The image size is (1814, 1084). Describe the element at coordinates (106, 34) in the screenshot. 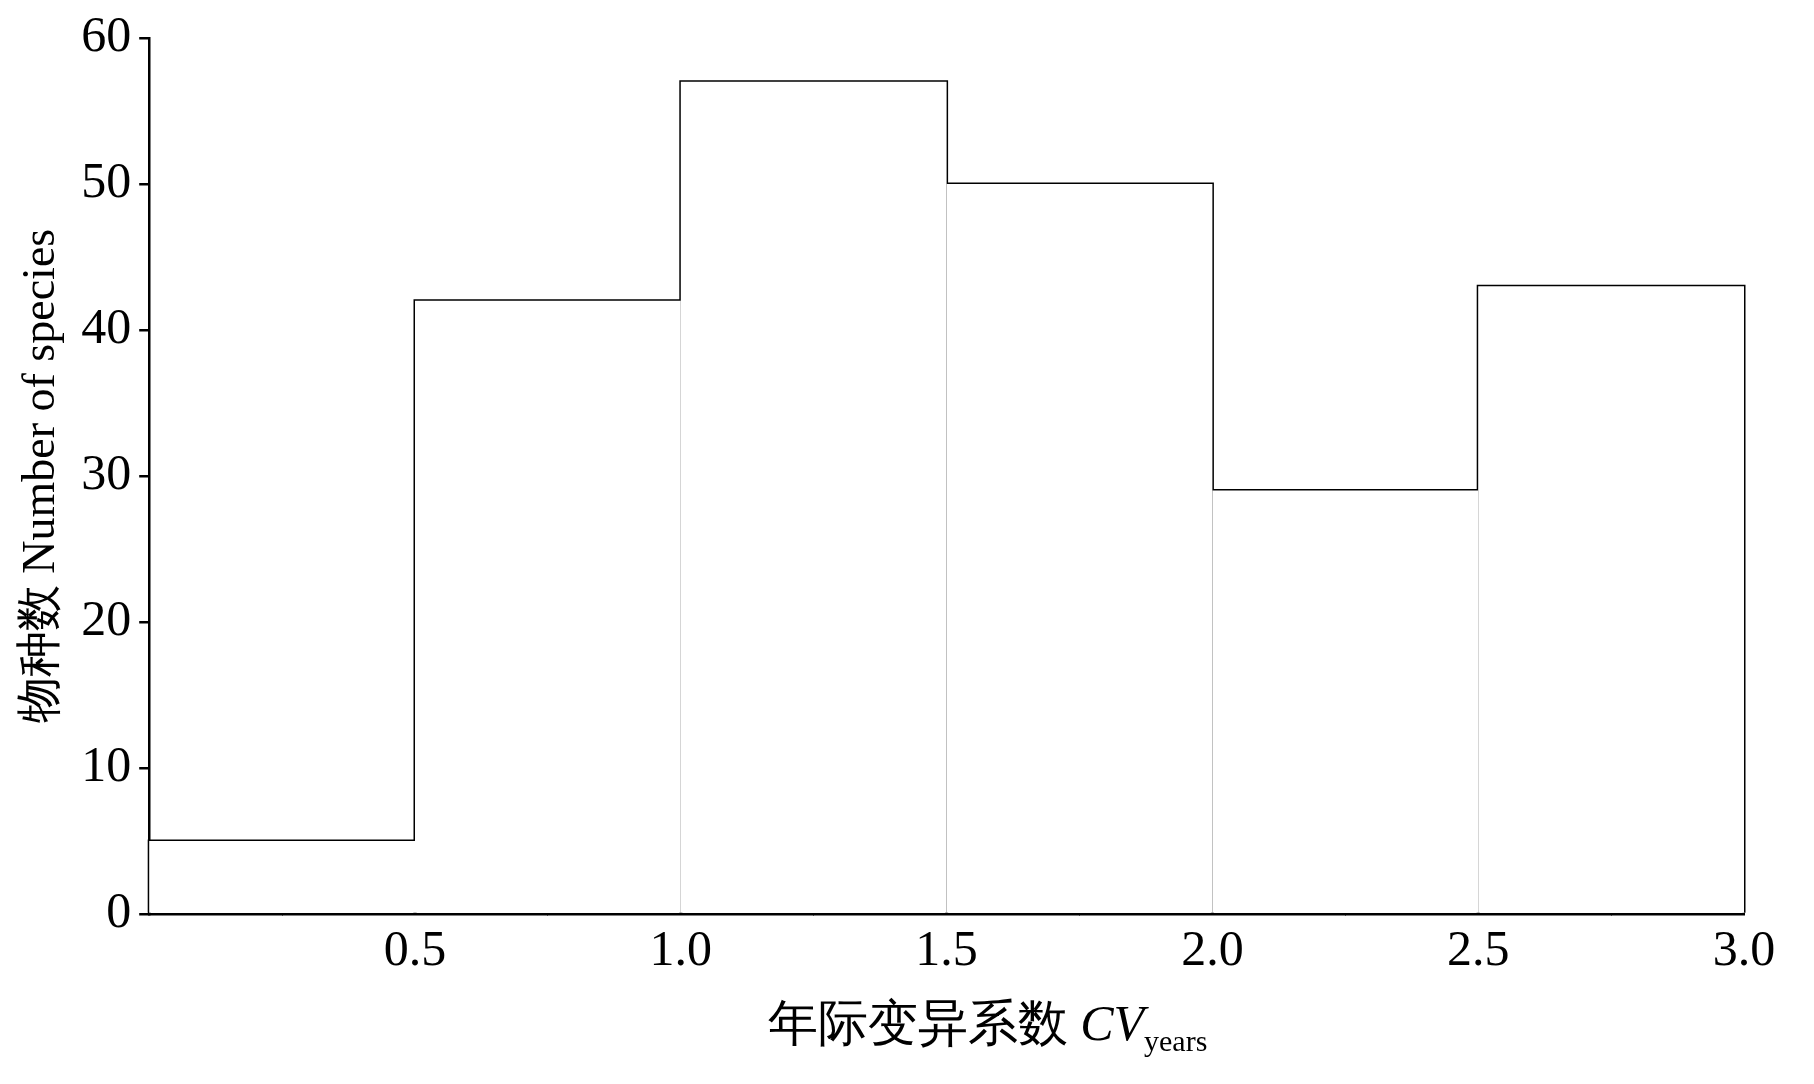

I see `y-tick-label: 60` at that location.